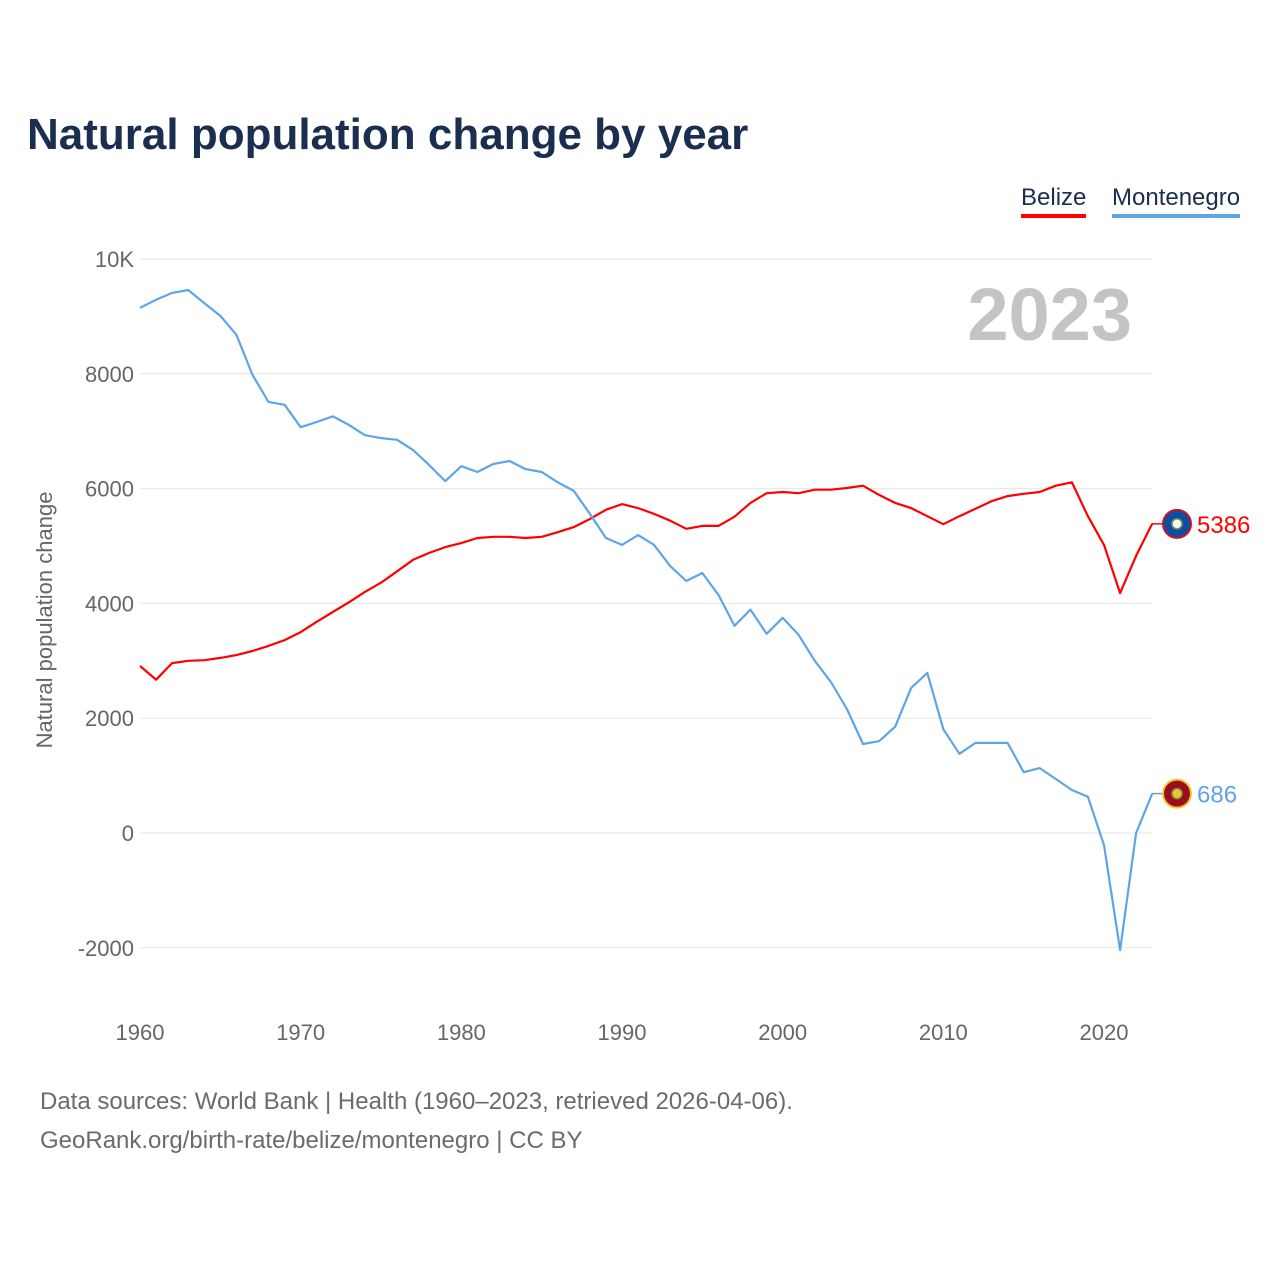 The width and height of the screenshot is (1280, 1280). I want to click on flag-montenegro-icon, so click(1177, 793).